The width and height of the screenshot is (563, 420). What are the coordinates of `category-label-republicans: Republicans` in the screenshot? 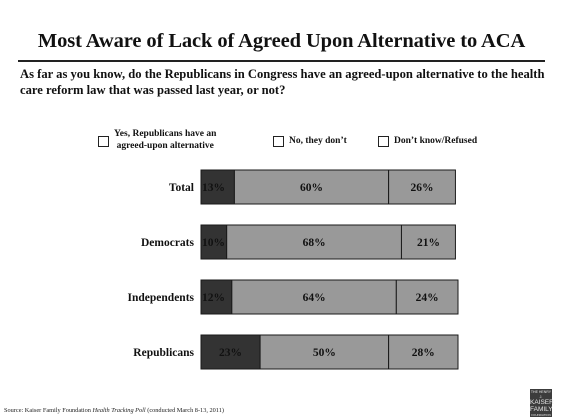 It's located at (163, 353).